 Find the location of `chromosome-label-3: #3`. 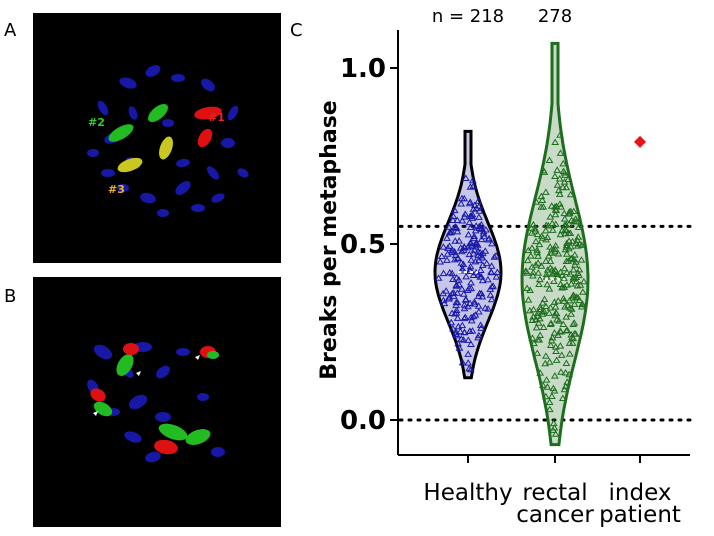

chromosome-label-3: #3 is located at coordinates (116, 189).